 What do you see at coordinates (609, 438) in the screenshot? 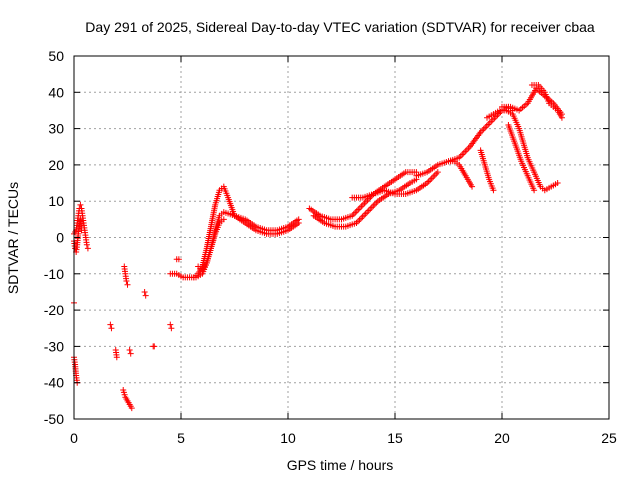
I see `x-tick-label: 25` at bounding box center [609, 438].